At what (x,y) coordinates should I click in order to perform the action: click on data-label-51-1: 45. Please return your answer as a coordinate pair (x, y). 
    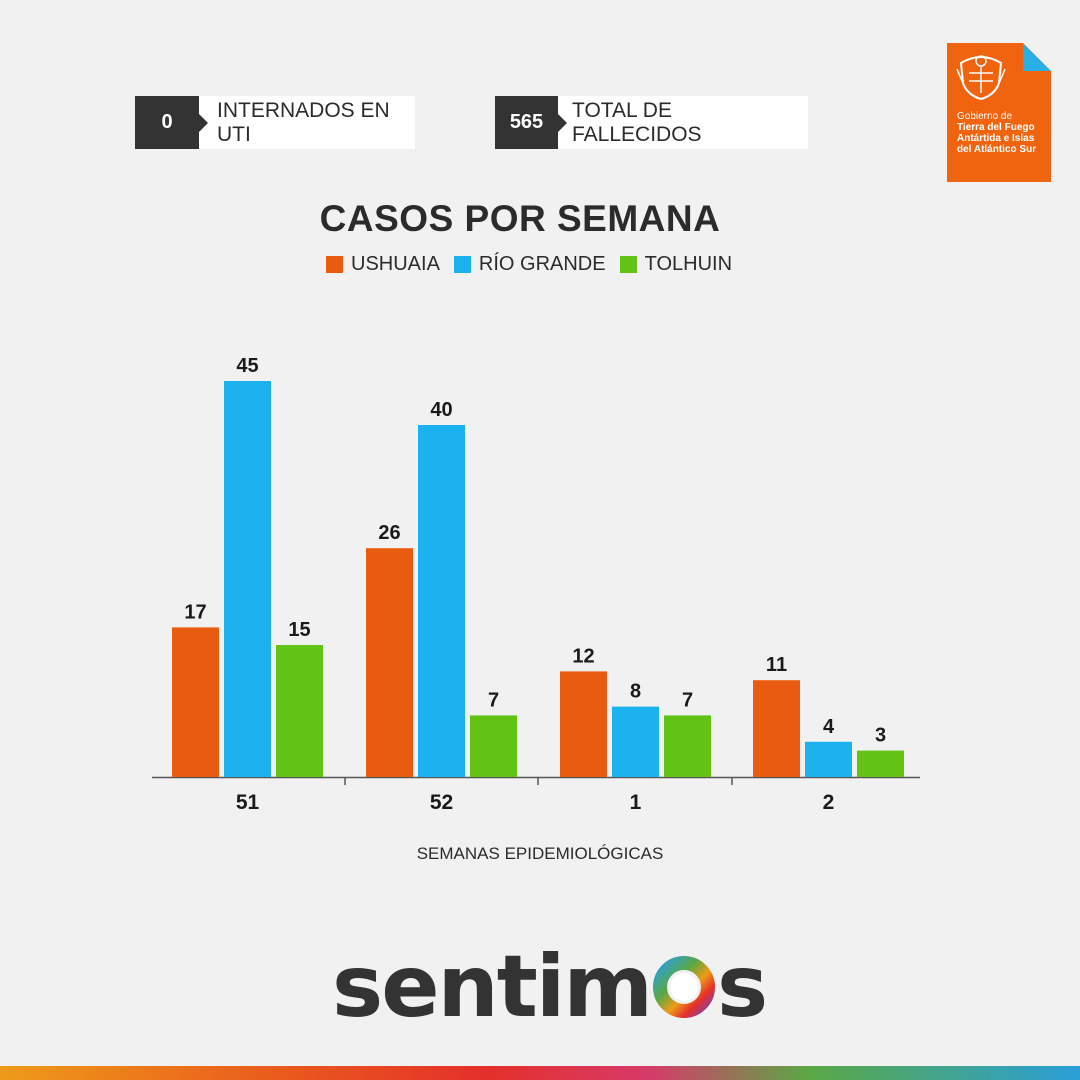
    Looking at the image, I should click on (247, 366).